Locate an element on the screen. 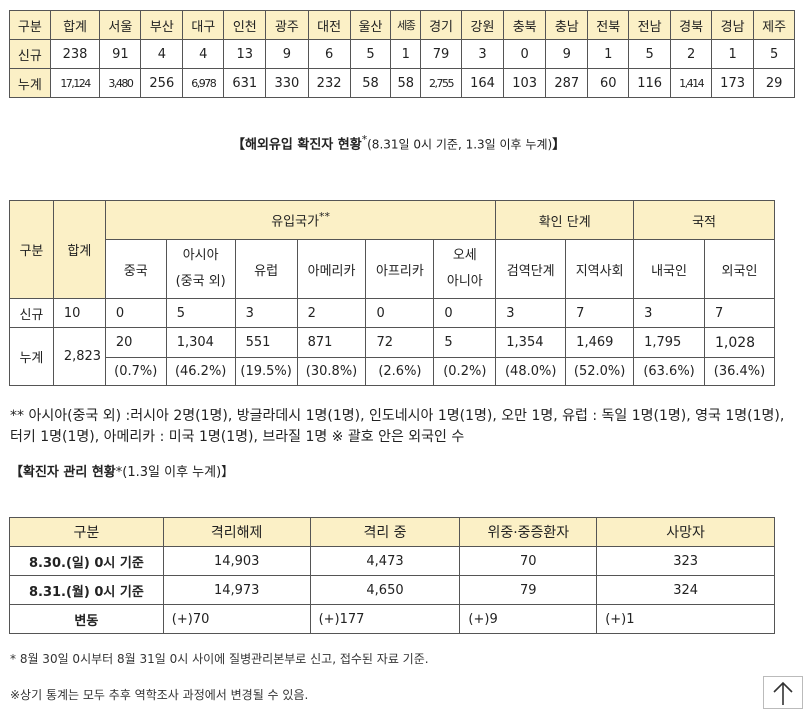 The width and height of the screenshot is (804, 712). subheader-cell: 내국인 is located at coordinates (669, 269).